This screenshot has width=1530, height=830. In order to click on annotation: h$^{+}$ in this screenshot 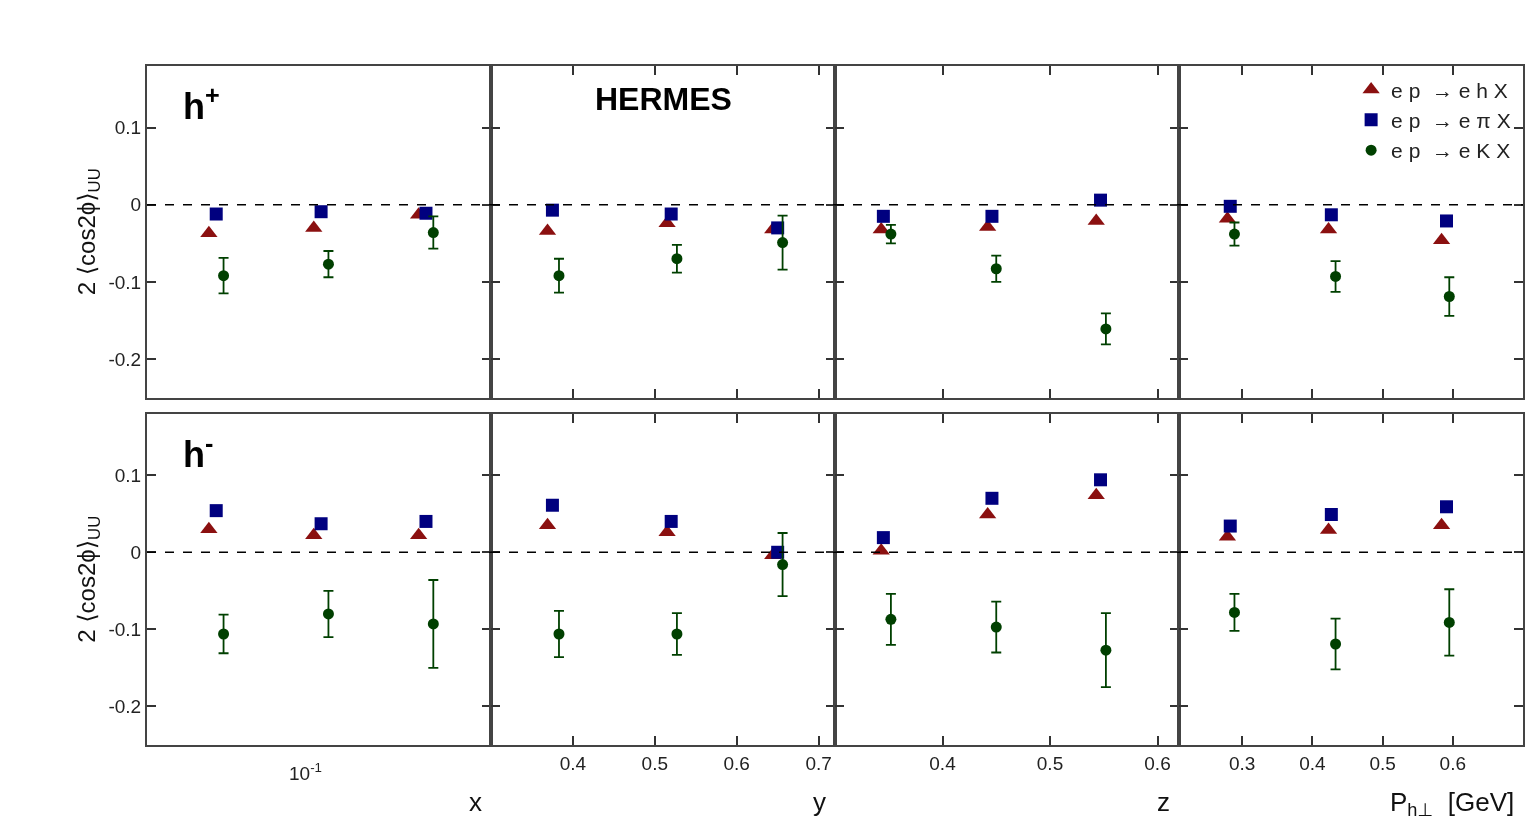, I will do `click(201, 104)`.